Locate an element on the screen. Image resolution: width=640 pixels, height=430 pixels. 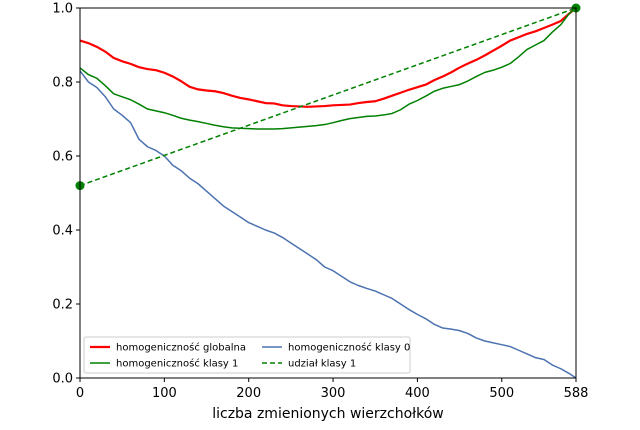
x-tick-label: 300 is located at coordinates (333, 393).